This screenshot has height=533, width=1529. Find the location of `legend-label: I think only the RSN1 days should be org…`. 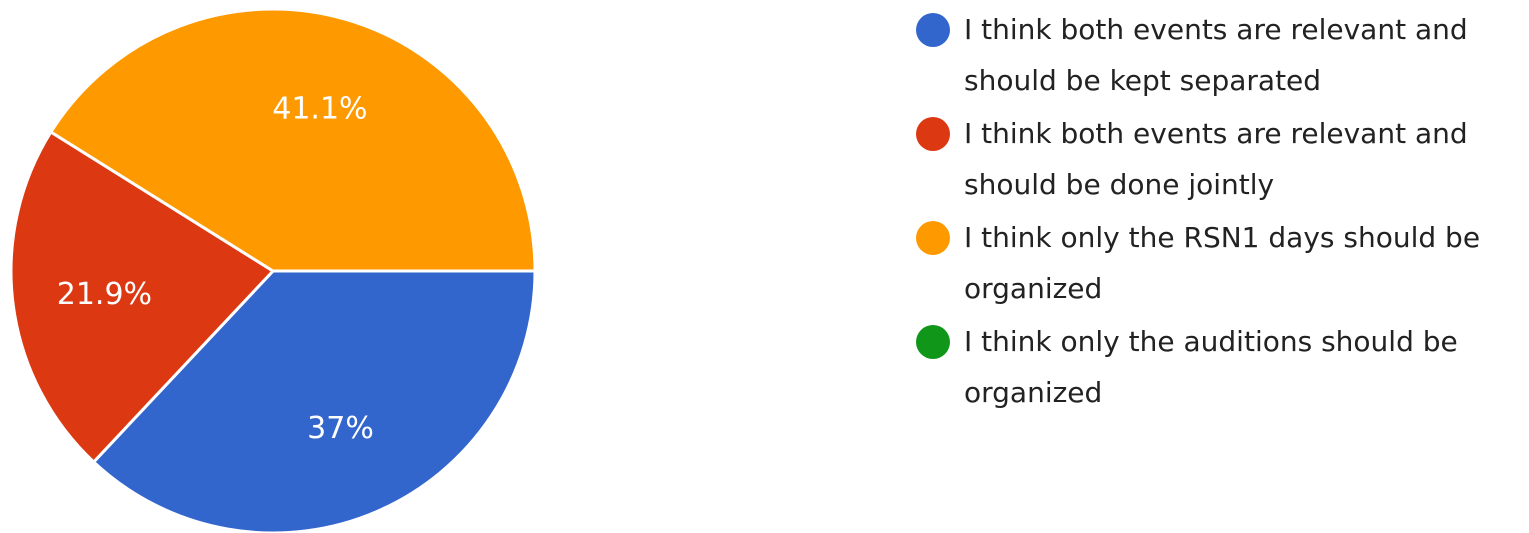

legend-label: I think only the RSN1 days should be org… is located at coordinates (1222, 263).